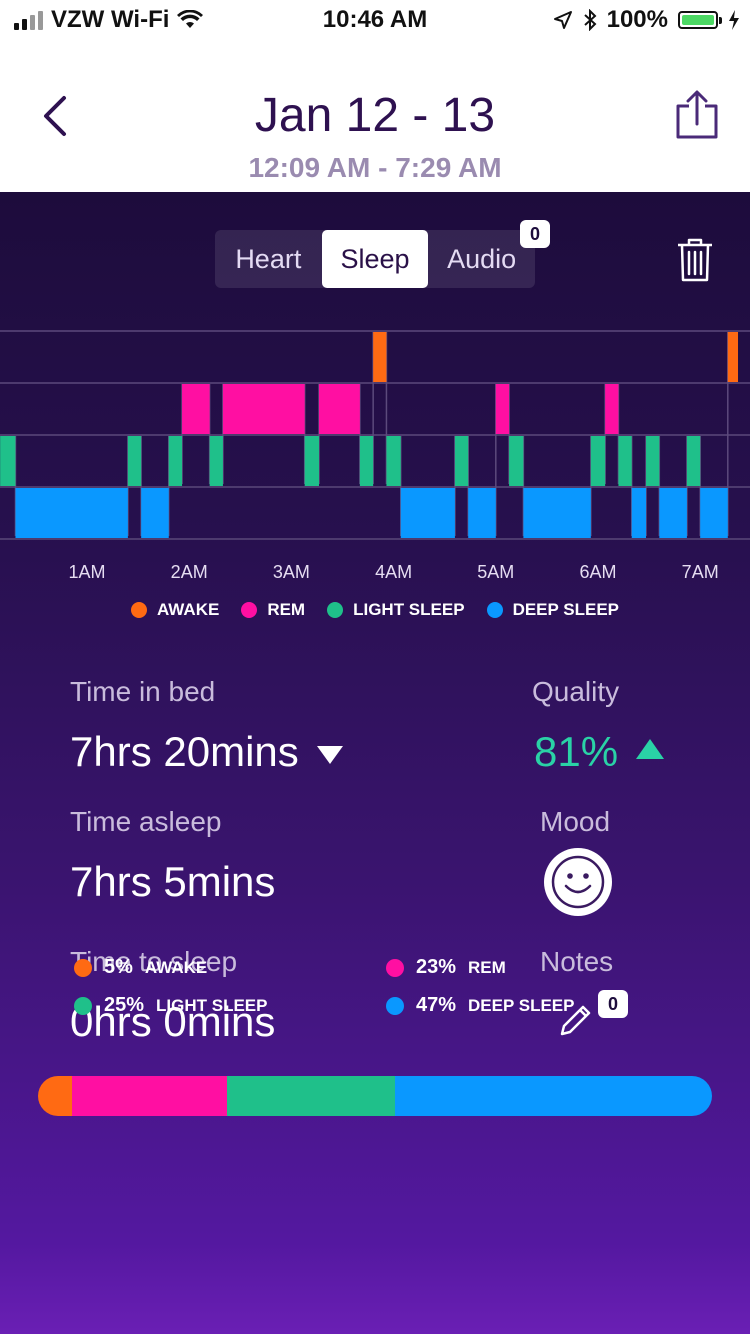 Image resolution: width=750 pixels, height=1334 pixels. Describe the element at coordinates (496, 572) in the screenshot. I see `time-tick-label: 5AM` at that location.